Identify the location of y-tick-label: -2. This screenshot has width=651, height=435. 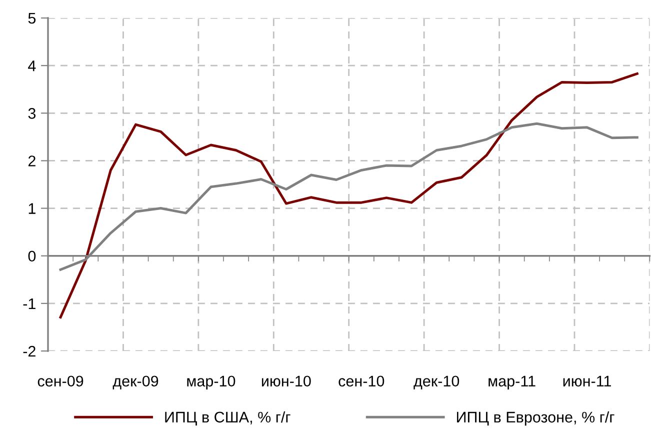
(29, 351).